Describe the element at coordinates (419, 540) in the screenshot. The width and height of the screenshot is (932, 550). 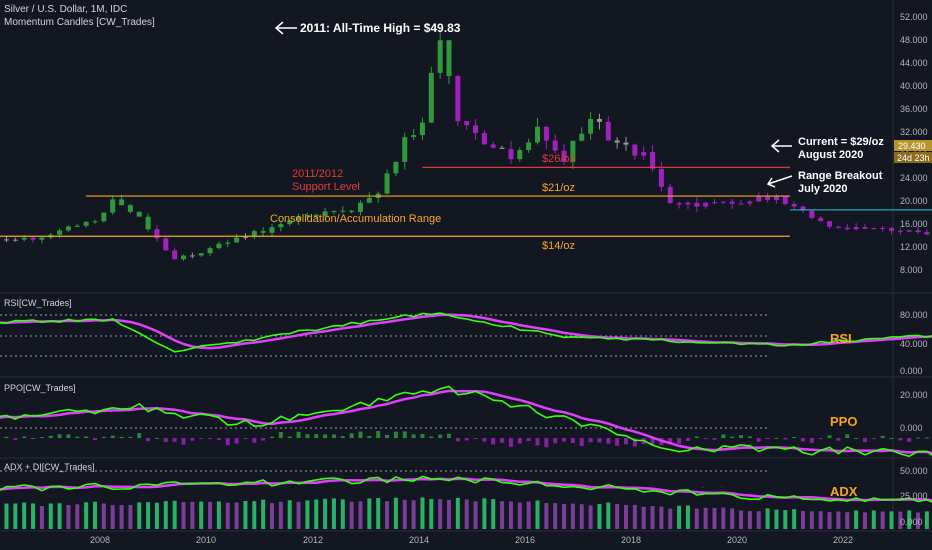
I see `time-tick: 2014` at that location.